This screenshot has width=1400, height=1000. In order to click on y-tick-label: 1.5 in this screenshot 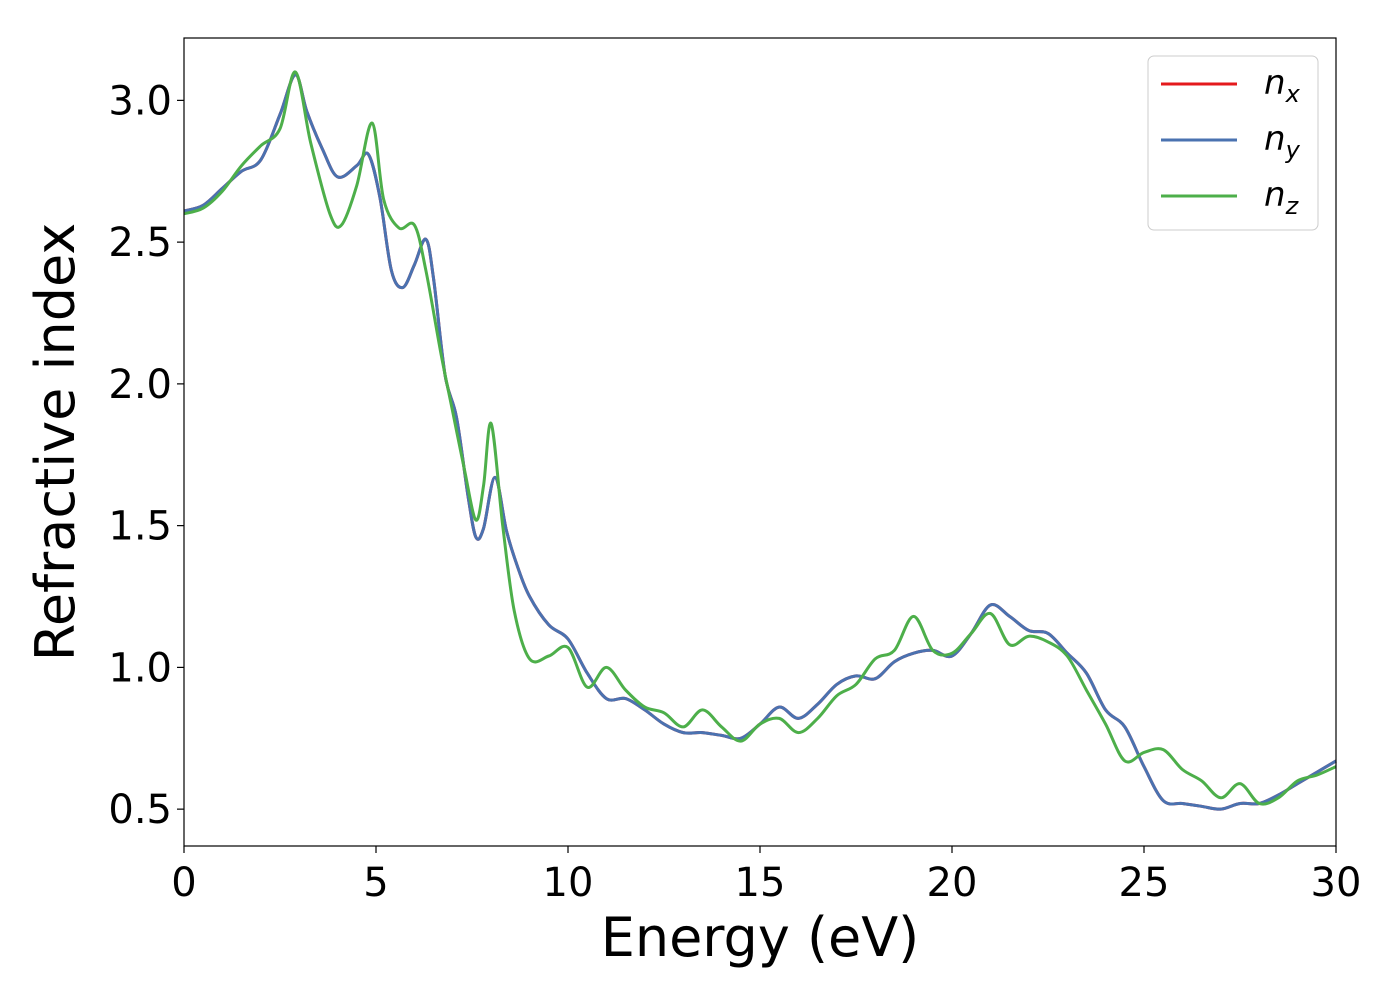, I will do `click(140, 527)`.